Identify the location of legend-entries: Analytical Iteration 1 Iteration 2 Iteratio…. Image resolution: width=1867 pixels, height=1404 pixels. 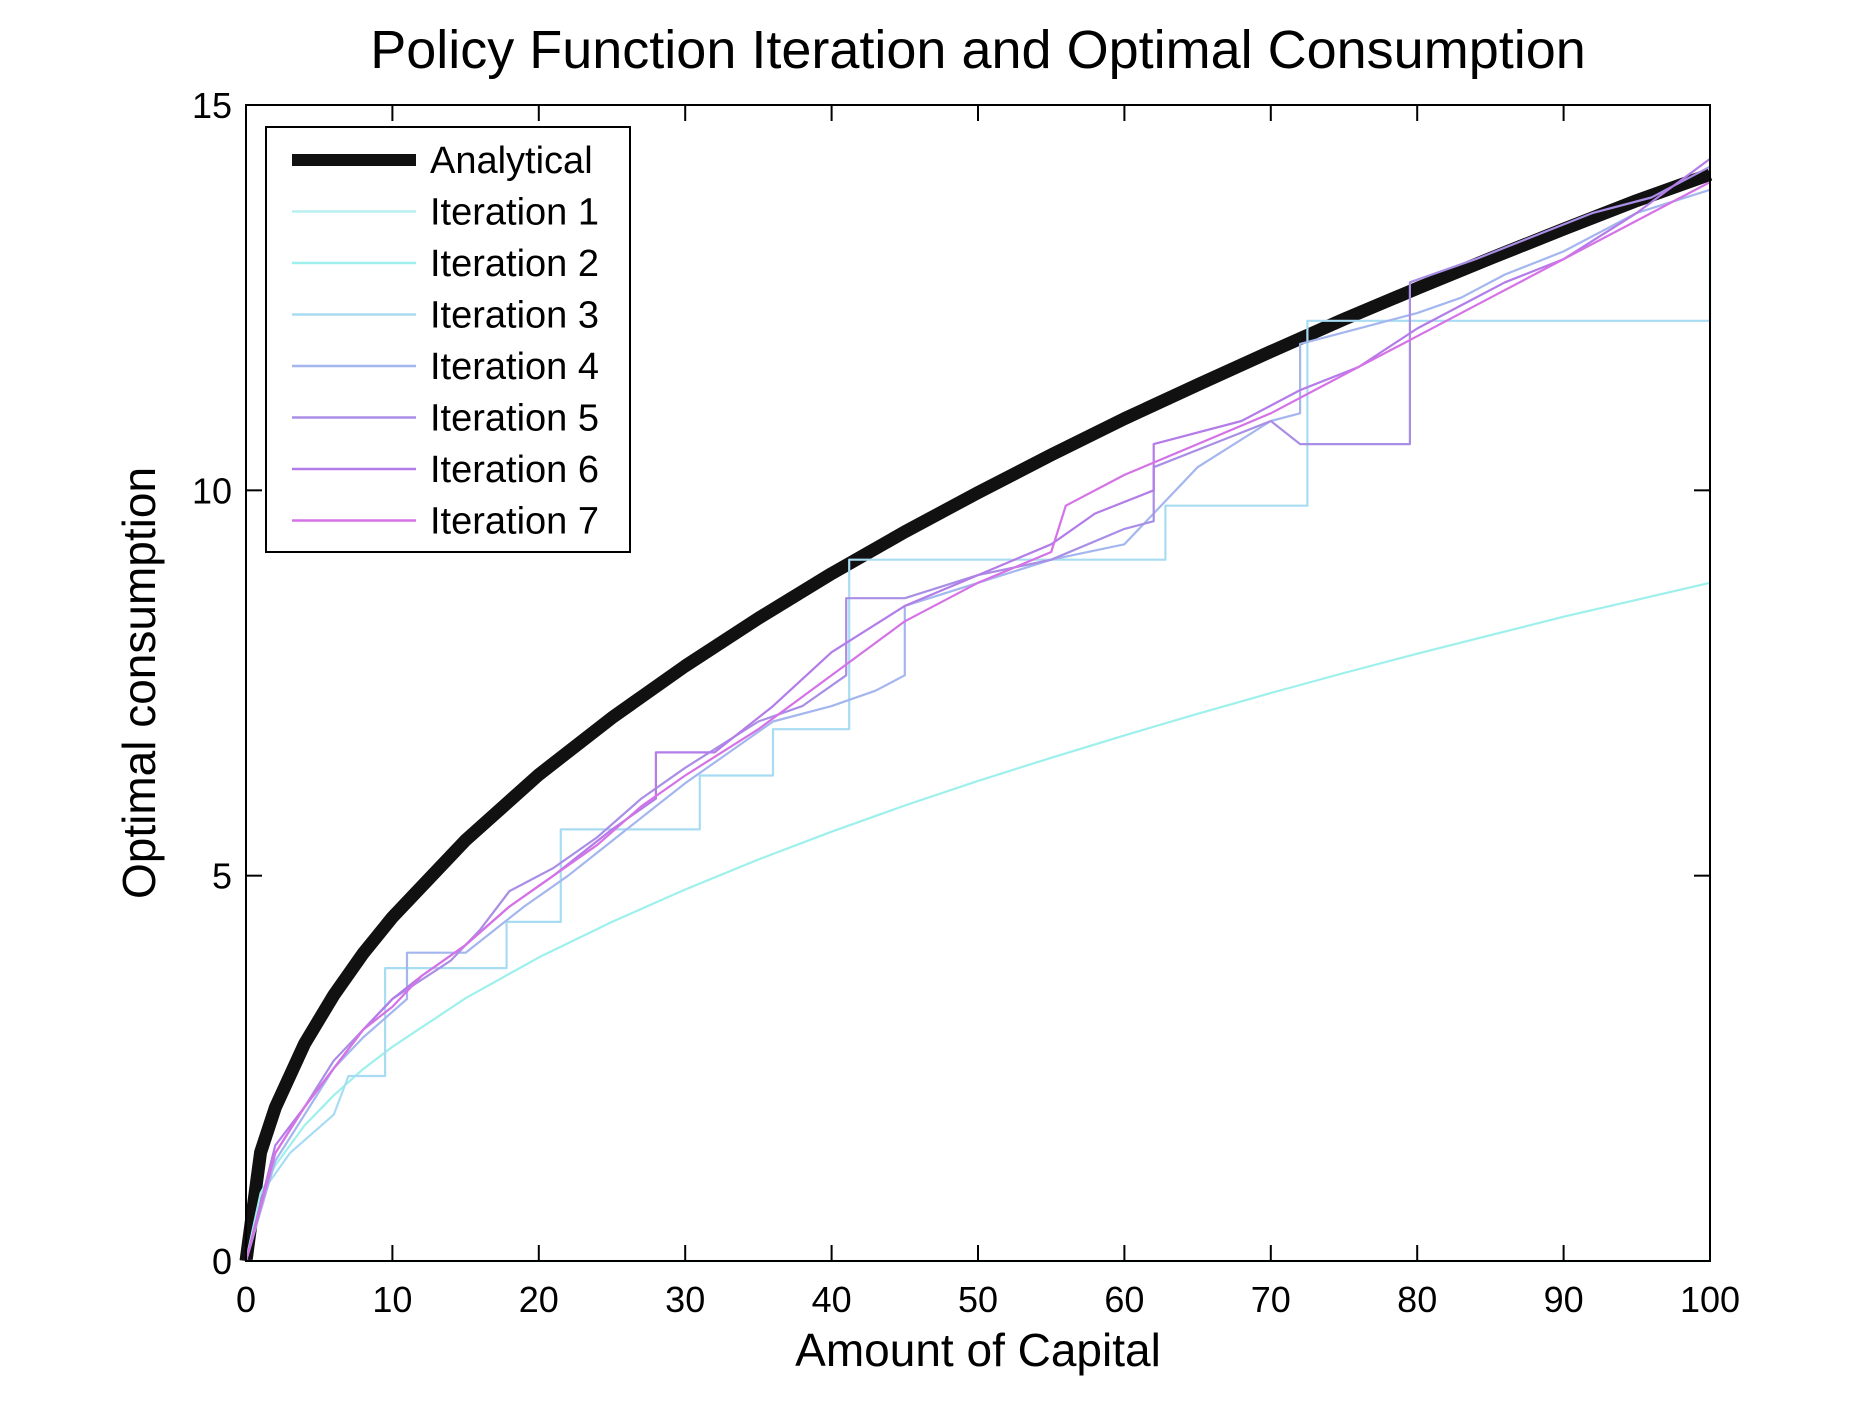
(445, 341).